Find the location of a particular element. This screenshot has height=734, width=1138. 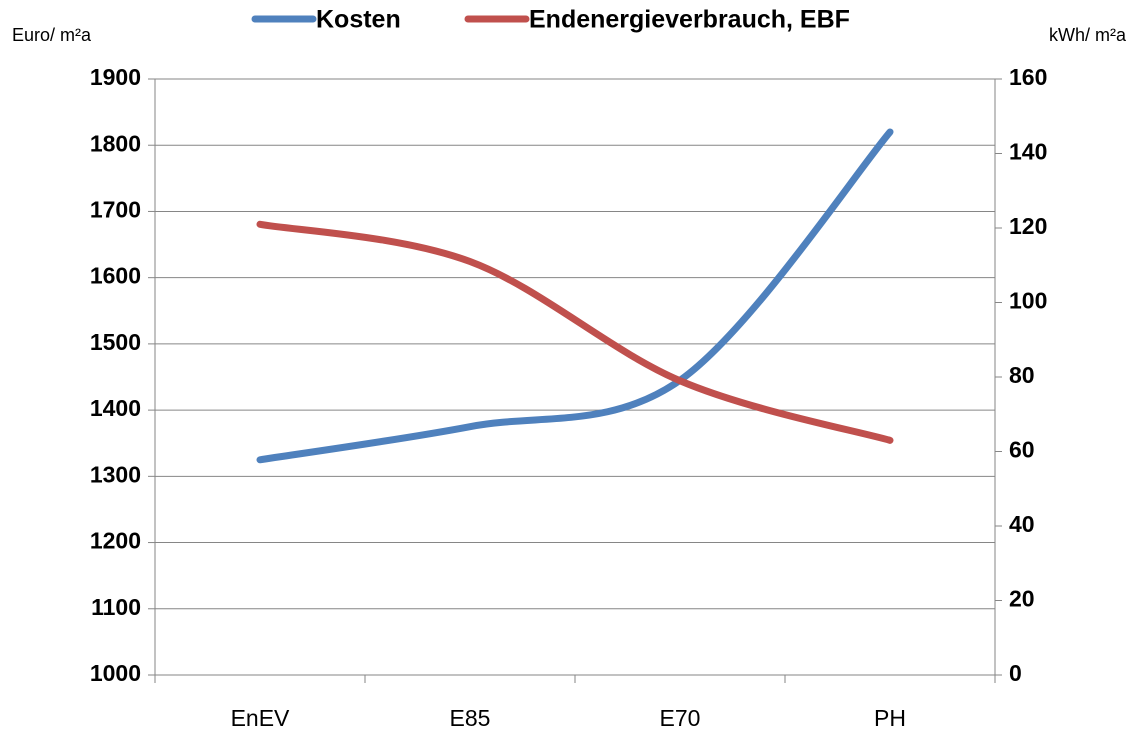

x-tick-label: E70 is located at coordinates (680, 718).